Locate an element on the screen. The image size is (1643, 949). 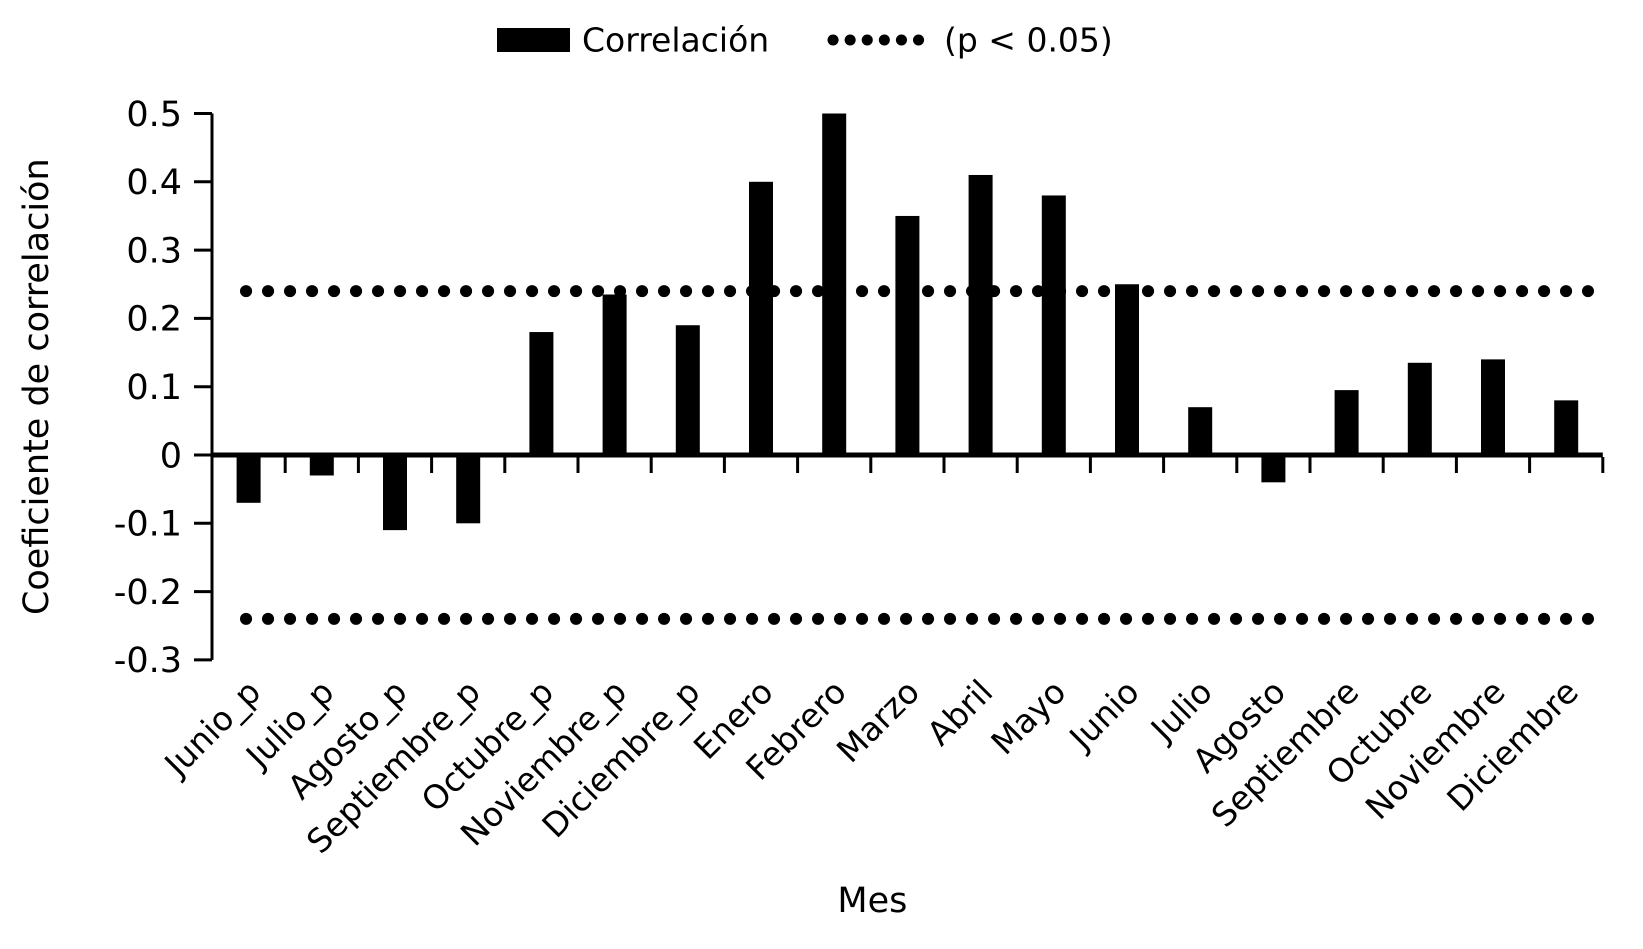
bar-Junio_p is located at coordinates (248, 479).